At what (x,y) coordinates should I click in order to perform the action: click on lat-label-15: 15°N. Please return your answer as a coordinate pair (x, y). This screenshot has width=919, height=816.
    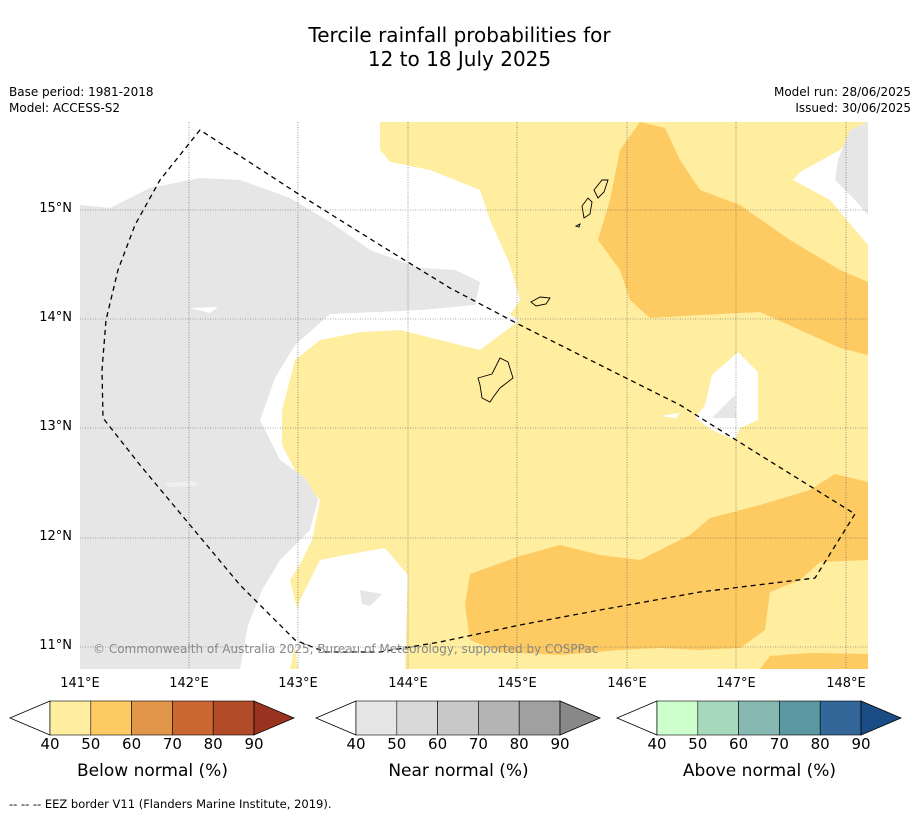
    Looking at the image, I should click on (55, 208).